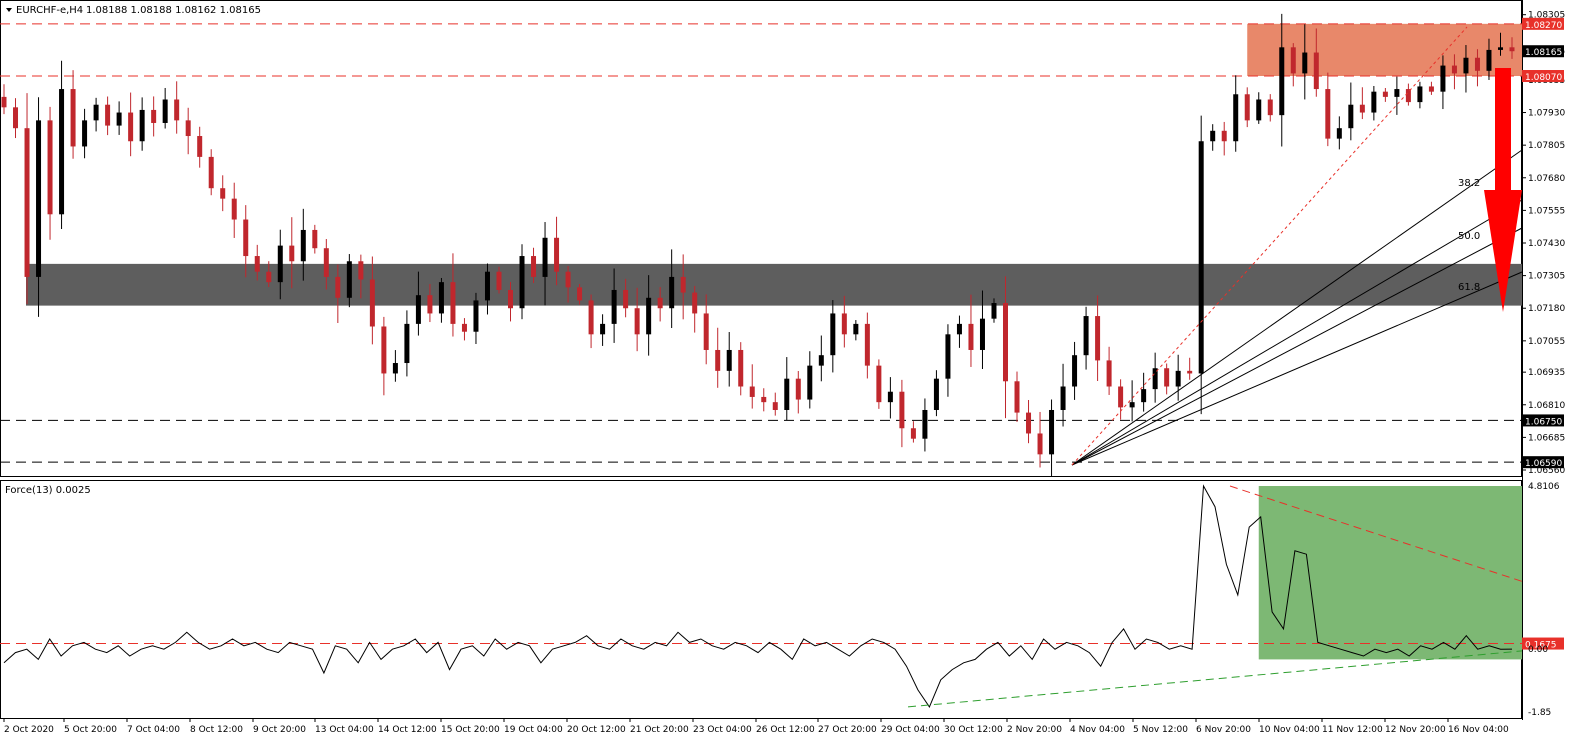 Image resolution: width=1595 pixels, height=756 pixels. Describe the element at coordinates (1544, 487) in the screenshot. I see `force-tick-label: 4.8106` at that location.